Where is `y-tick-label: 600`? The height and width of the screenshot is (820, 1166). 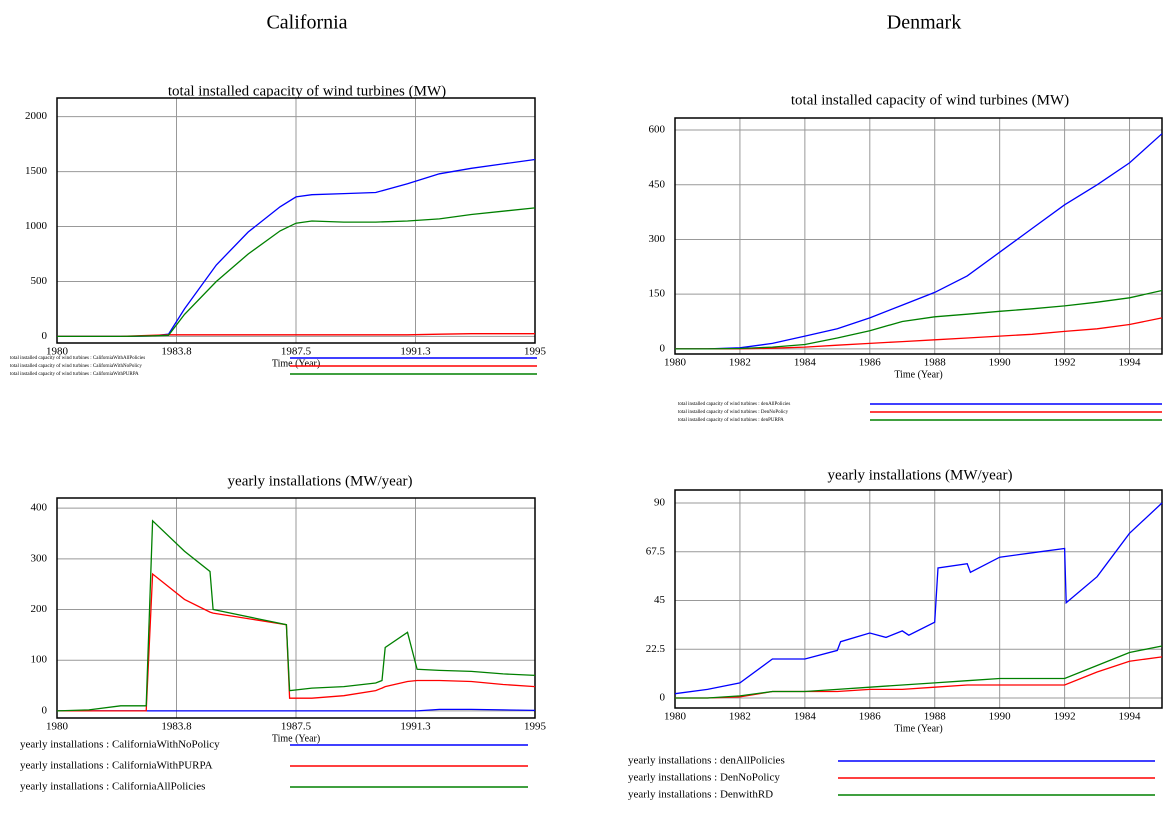 y-tick-label: 600 is located at coordinates (657, 130).